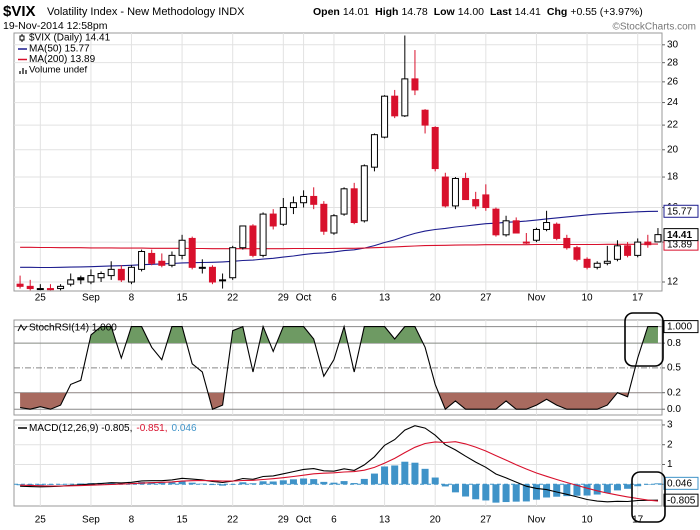 The height and width of the screenshot is (530, 700). I want to click on x-tick-label: 8, so click(132, 298).